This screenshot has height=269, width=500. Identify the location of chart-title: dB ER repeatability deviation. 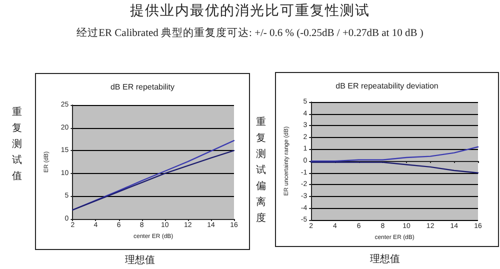
(387, 86).